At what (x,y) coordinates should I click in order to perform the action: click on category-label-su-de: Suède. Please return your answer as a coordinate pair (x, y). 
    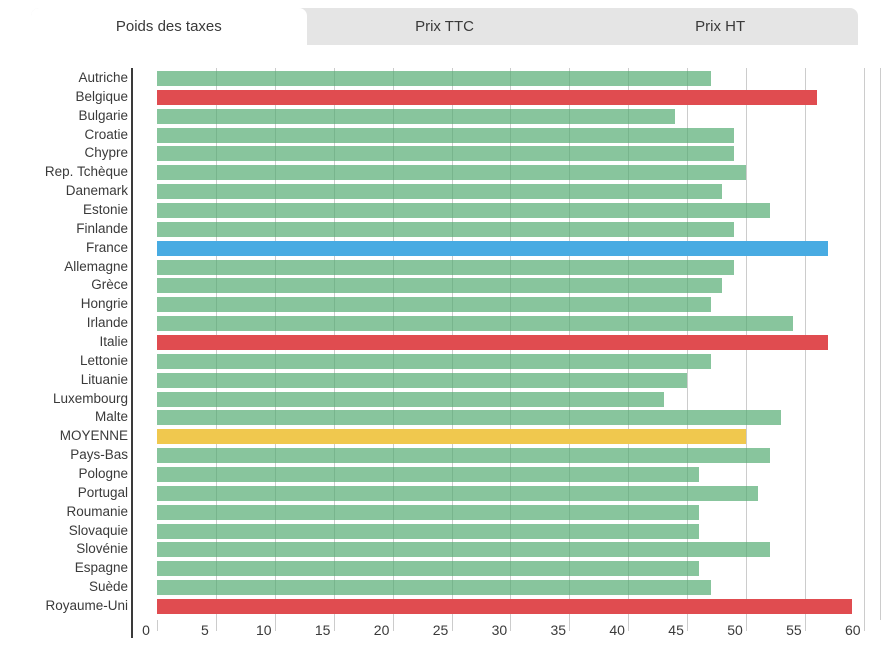
    Looking at the image, I should click on (108, 587).